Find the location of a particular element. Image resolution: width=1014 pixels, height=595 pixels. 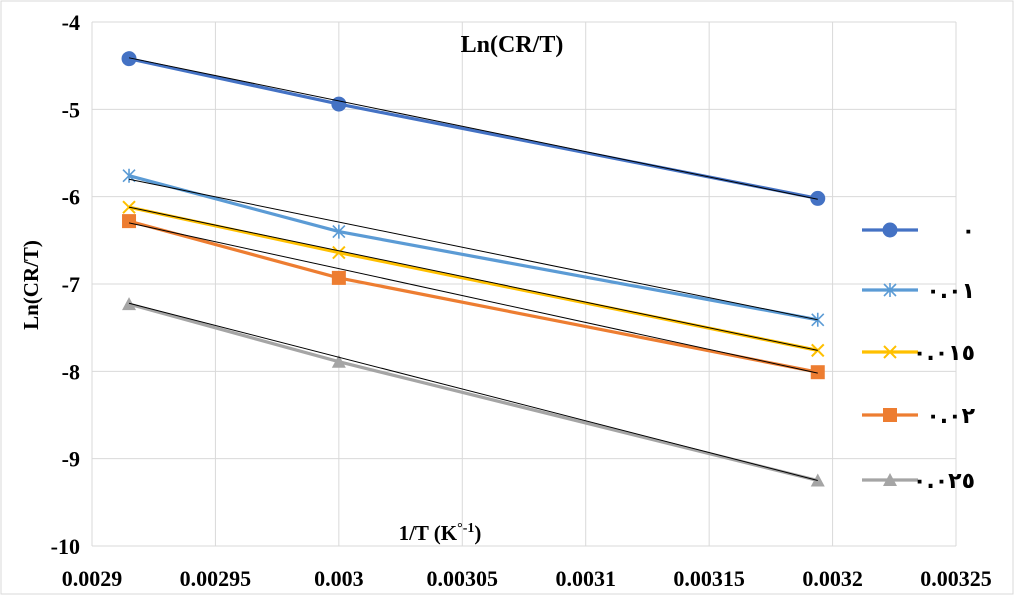

y-tick-label: -10 is located at coordinates (65, 546).